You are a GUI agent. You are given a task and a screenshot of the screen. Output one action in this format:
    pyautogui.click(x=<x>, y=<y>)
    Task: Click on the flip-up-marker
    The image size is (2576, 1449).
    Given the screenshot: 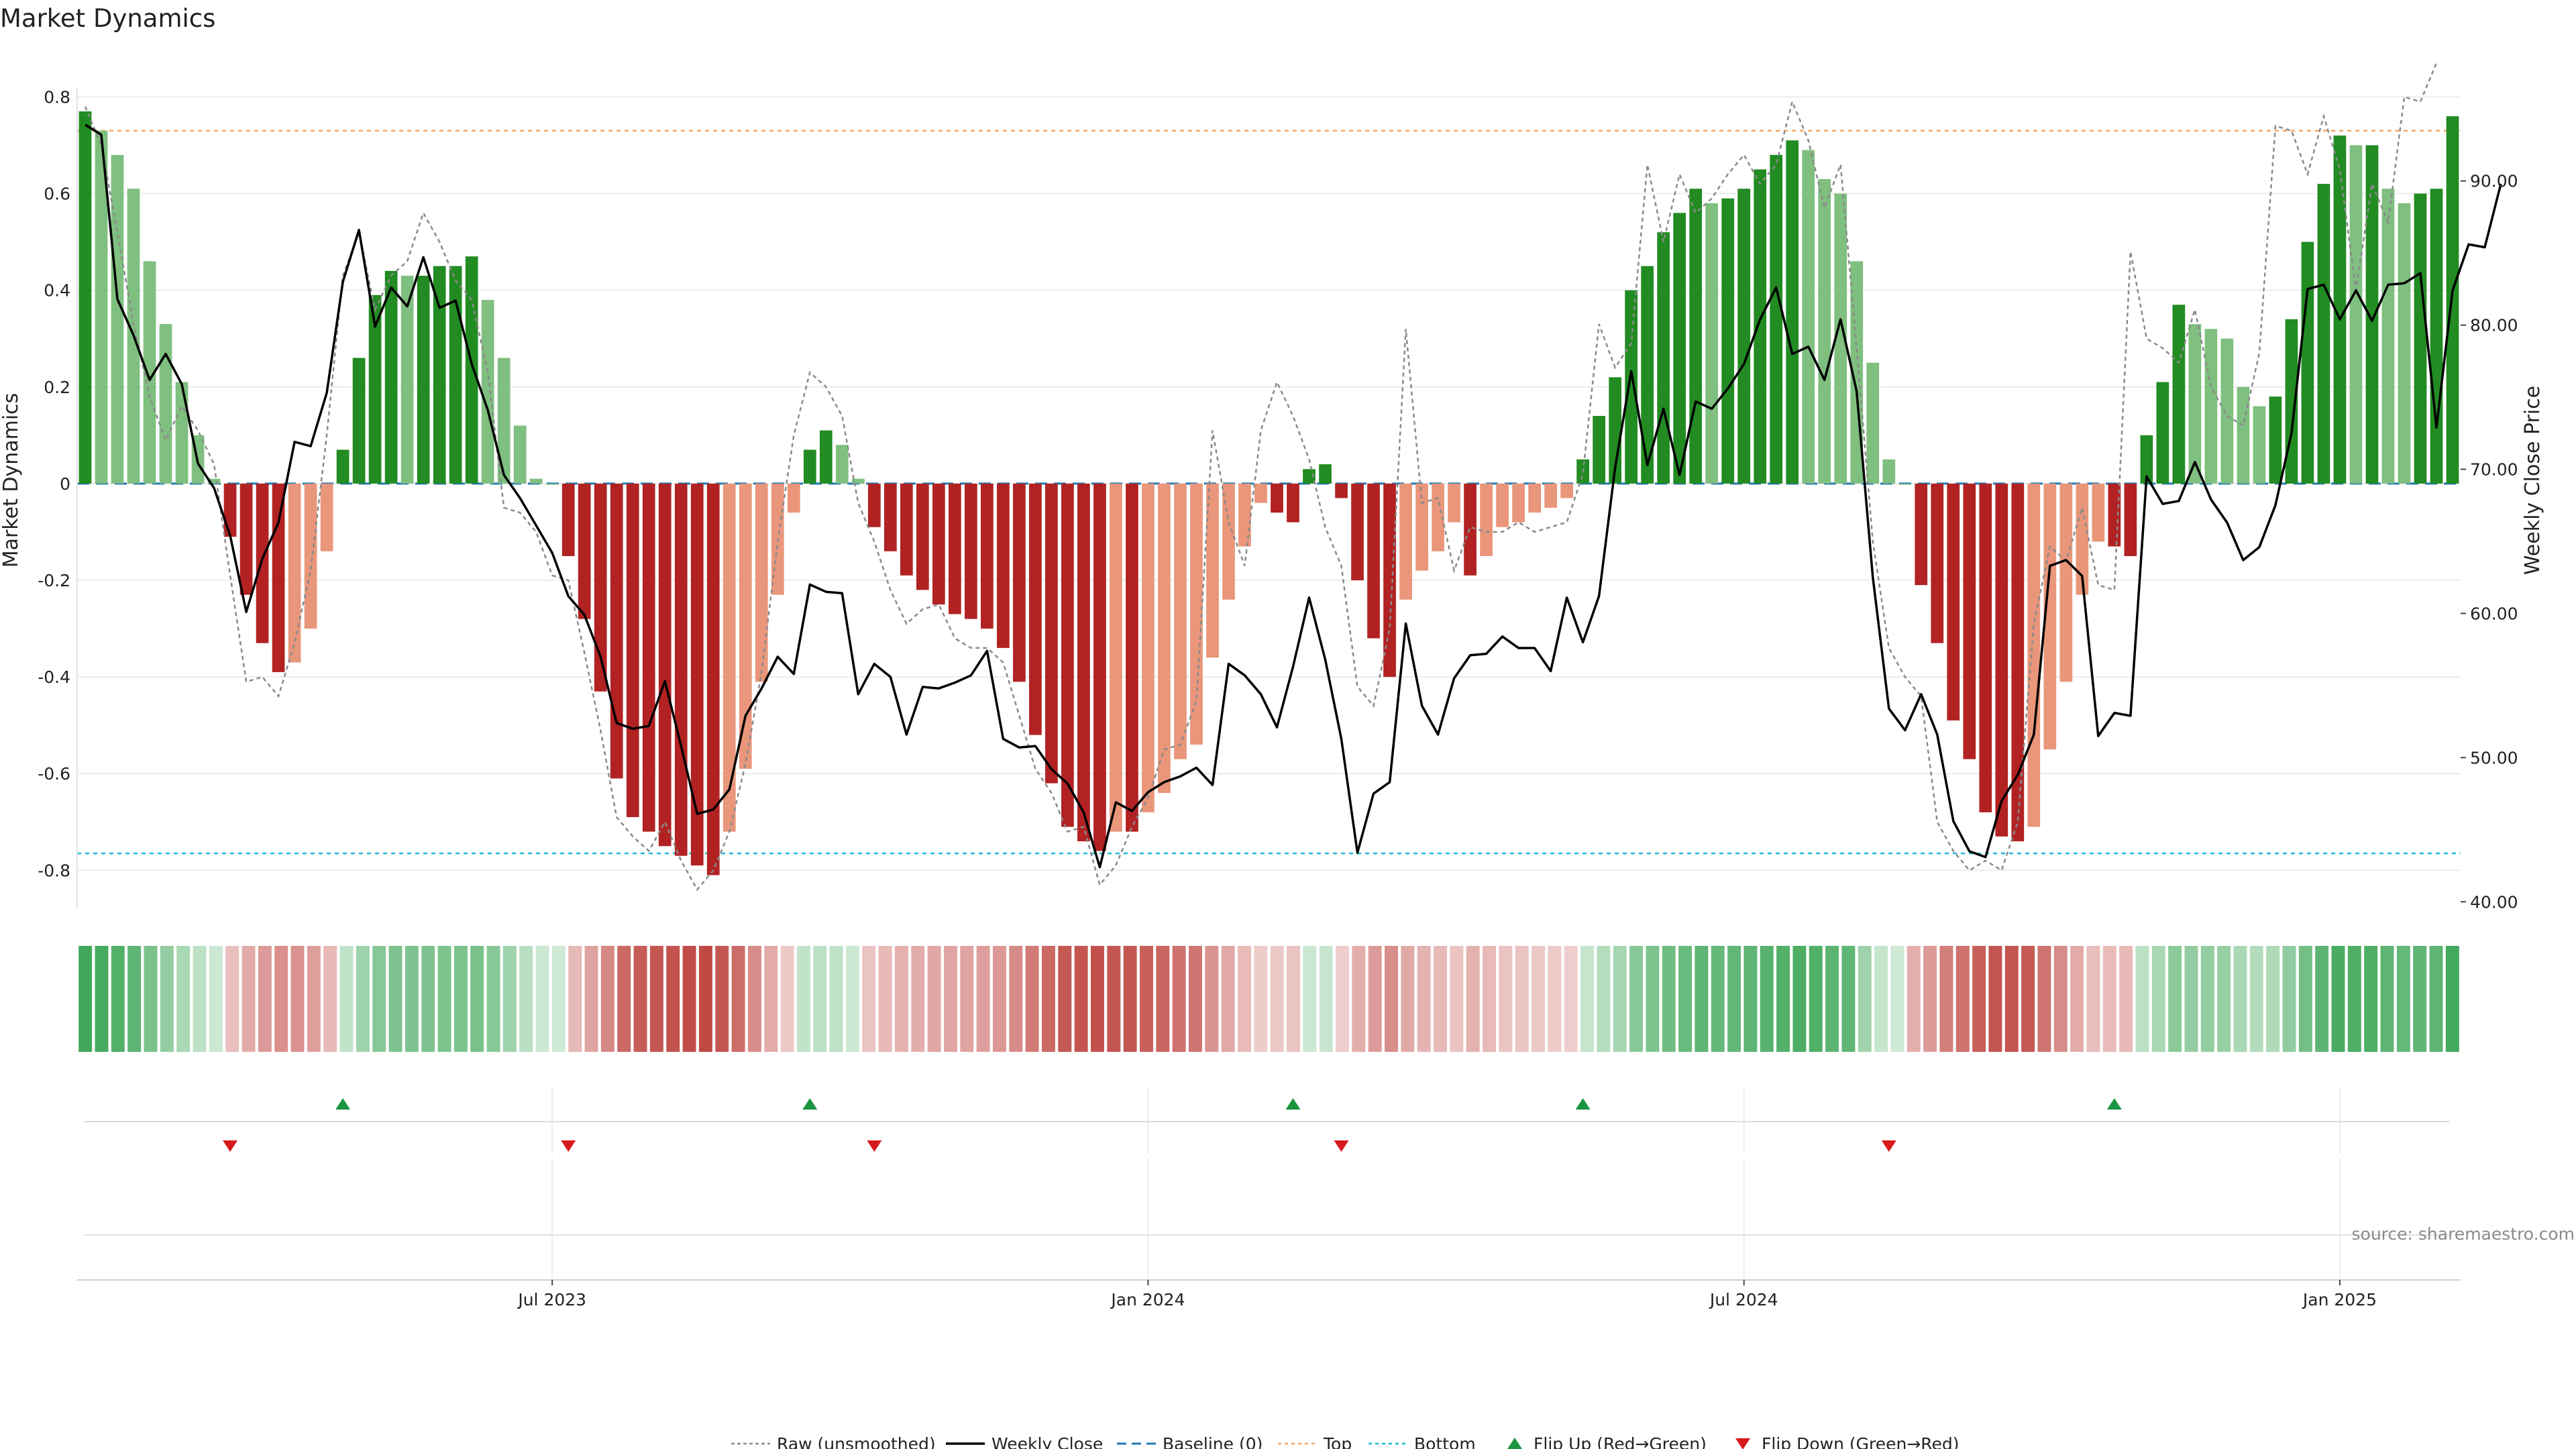 What is the action you would take?
    pyautogui.click(x=2114, y=1104)
    